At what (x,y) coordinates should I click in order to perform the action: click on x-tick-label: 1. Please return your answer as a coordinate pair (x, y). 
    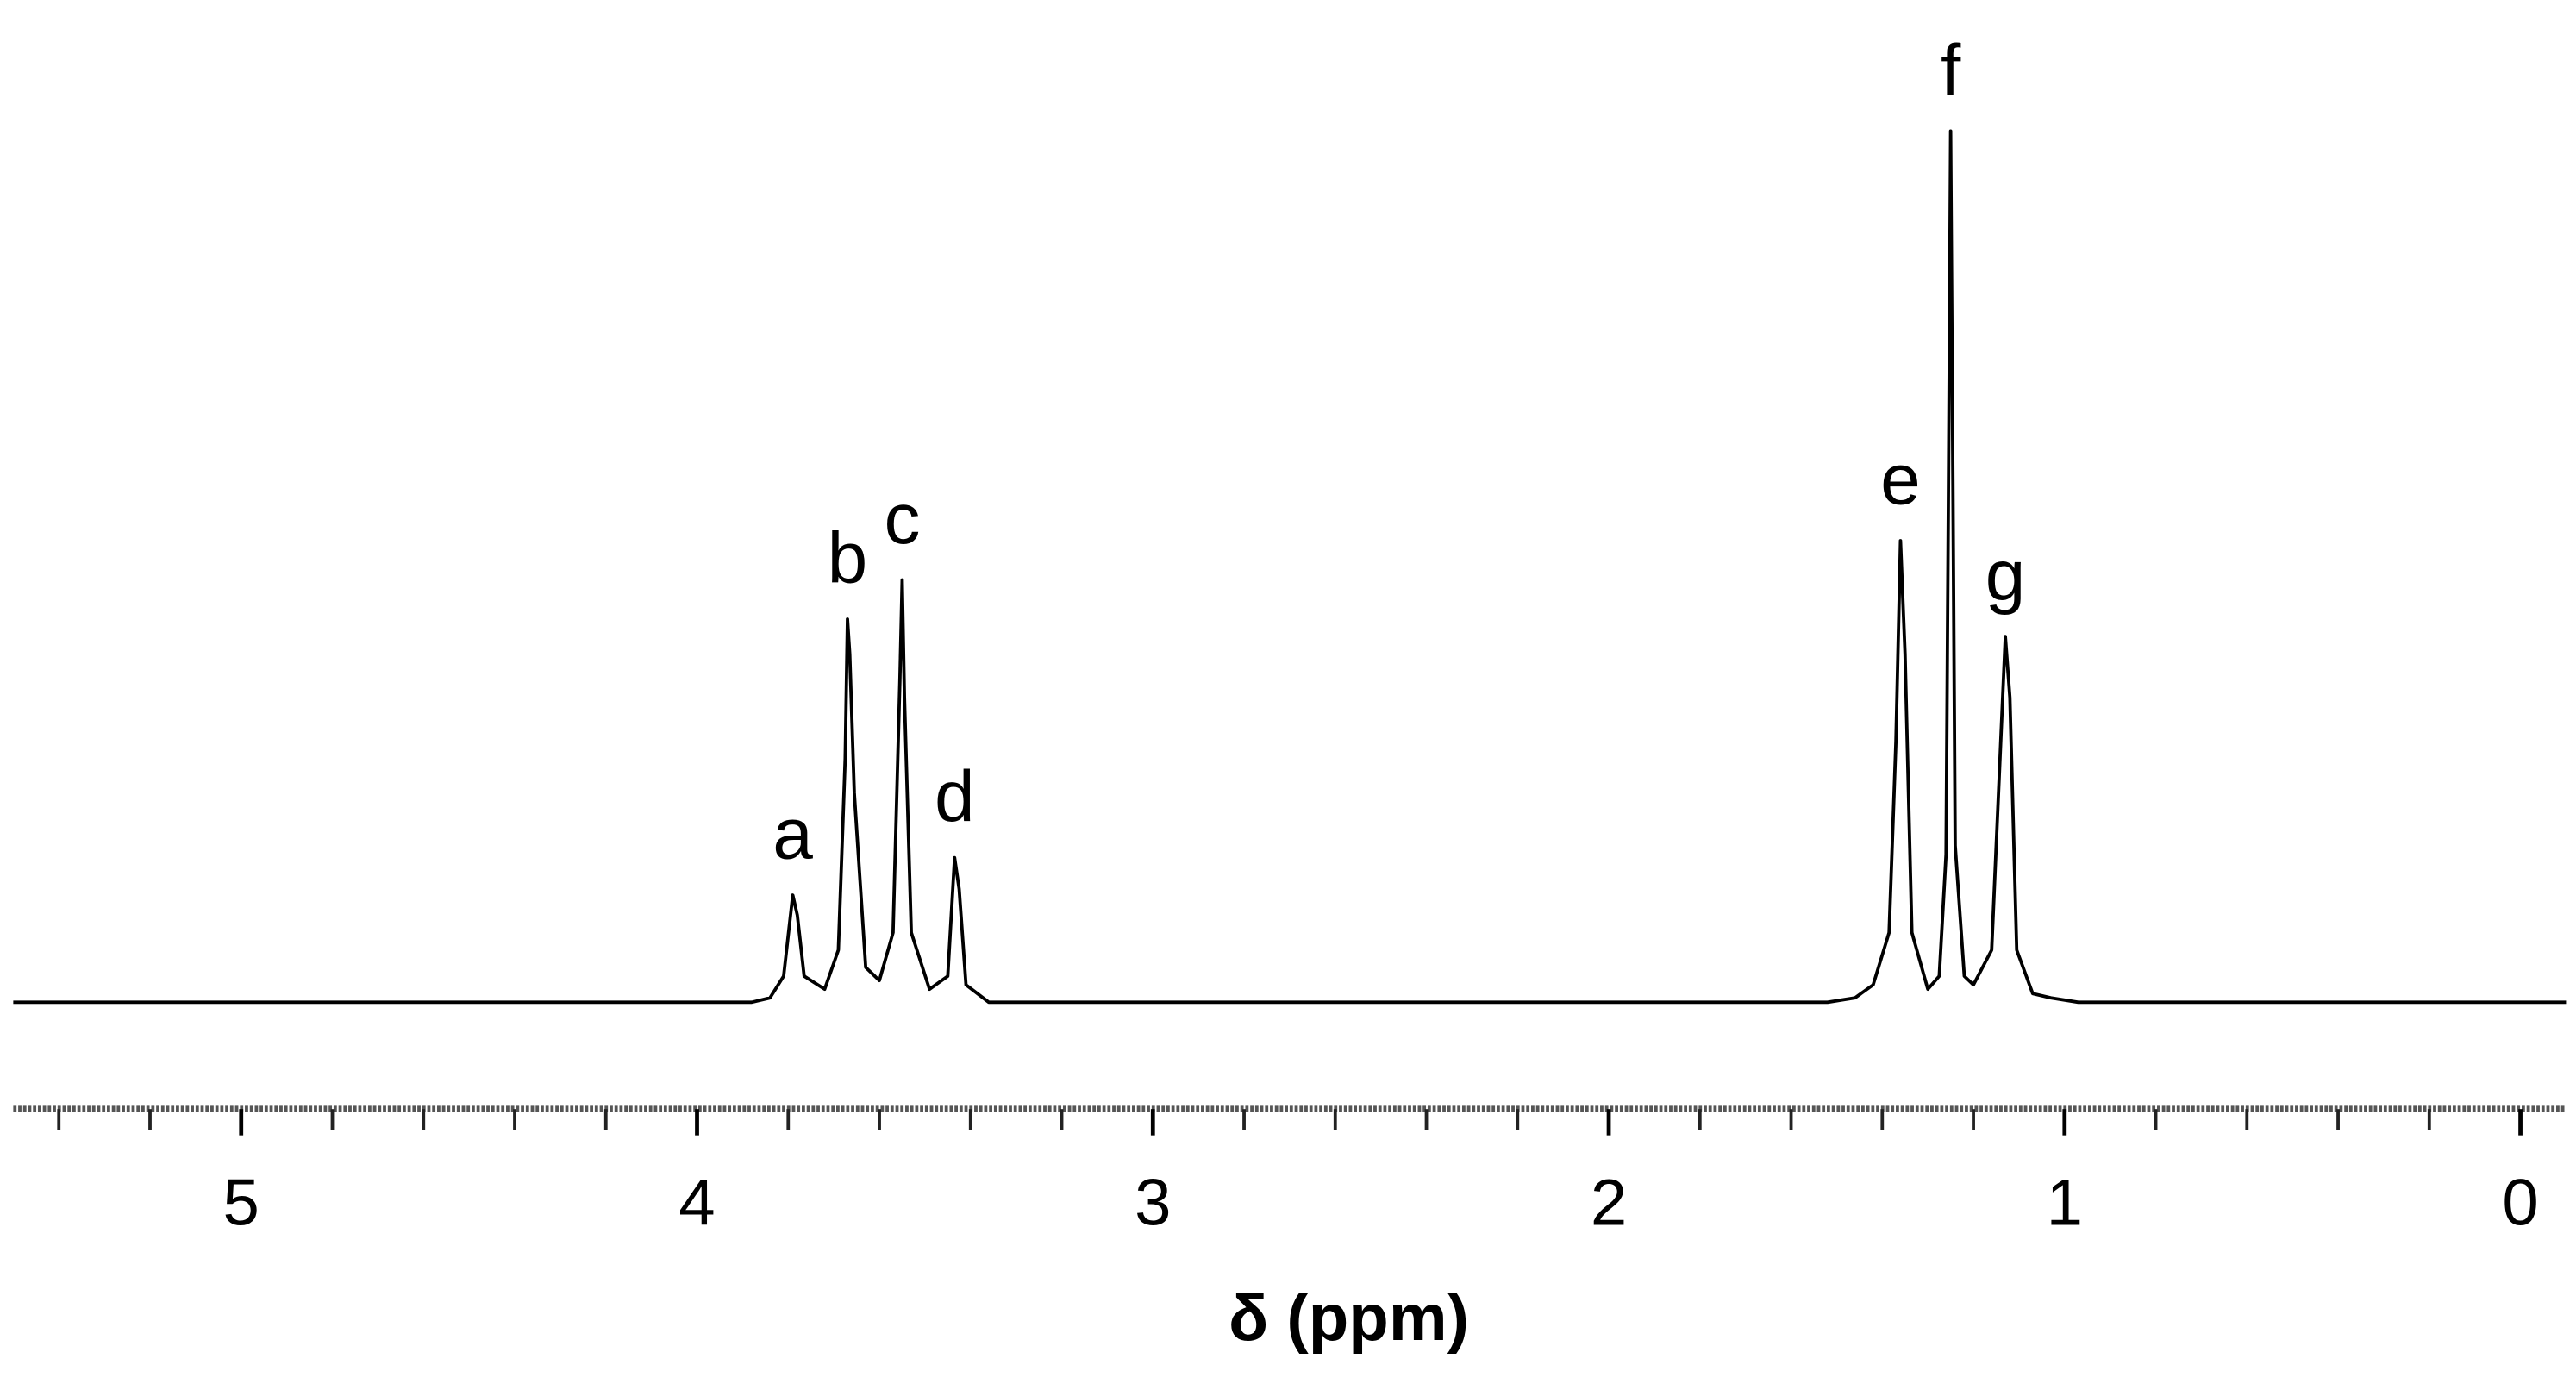
    Looking at the image, I should click on (2065, 1203).